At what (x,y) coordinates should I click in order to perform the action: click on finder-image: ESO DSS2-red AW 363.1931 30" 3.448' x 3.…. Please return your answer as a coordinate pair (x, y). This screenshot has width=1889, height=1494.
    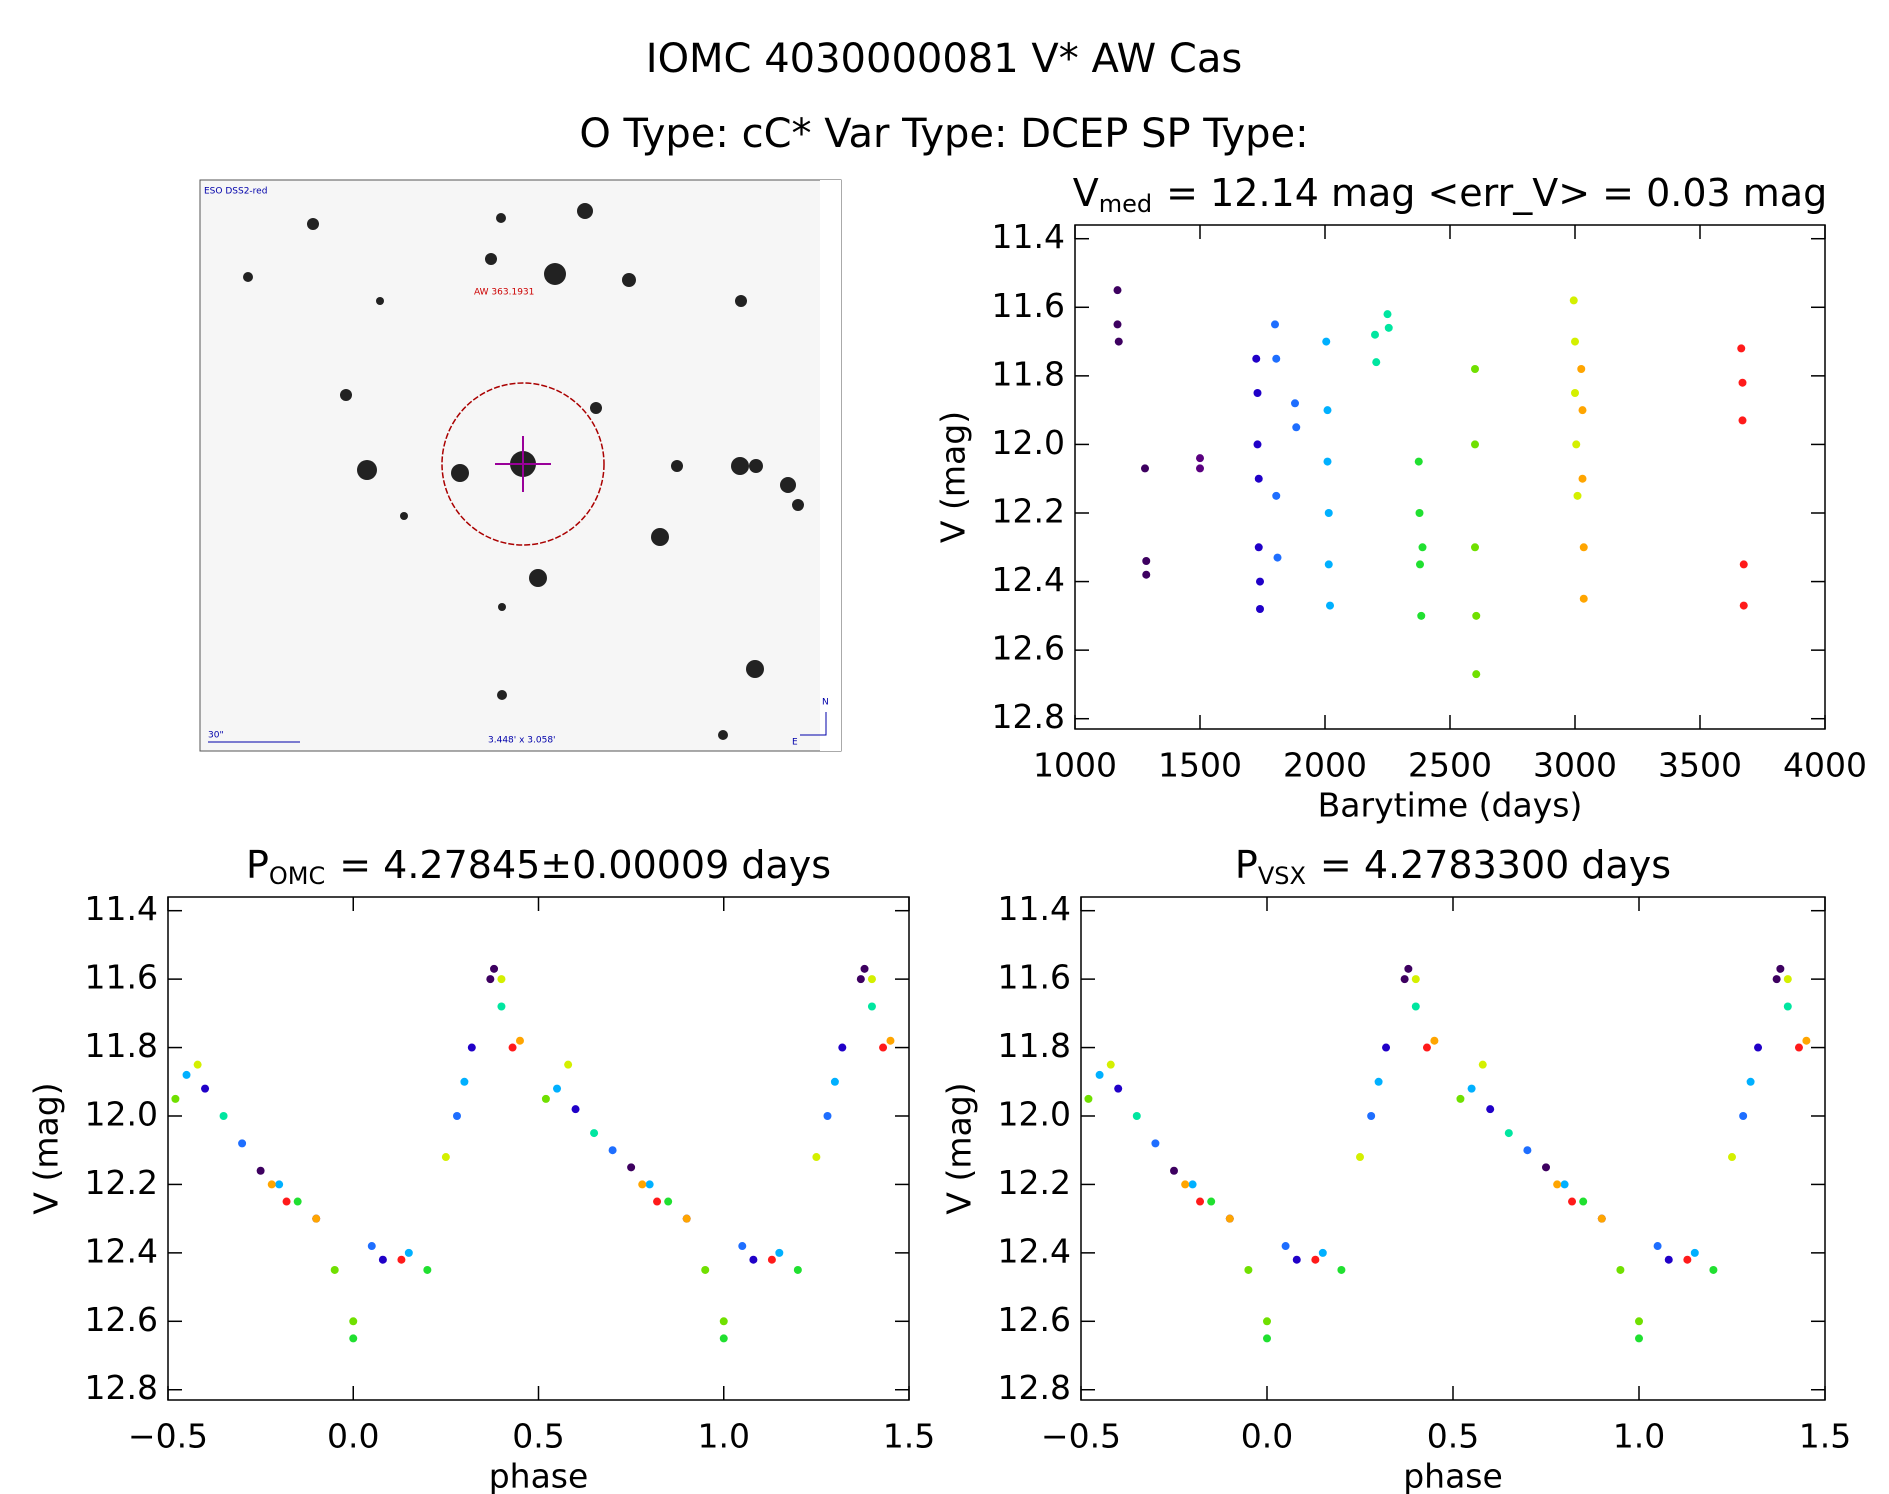
    Looking at the image, I should click on (520, 465).